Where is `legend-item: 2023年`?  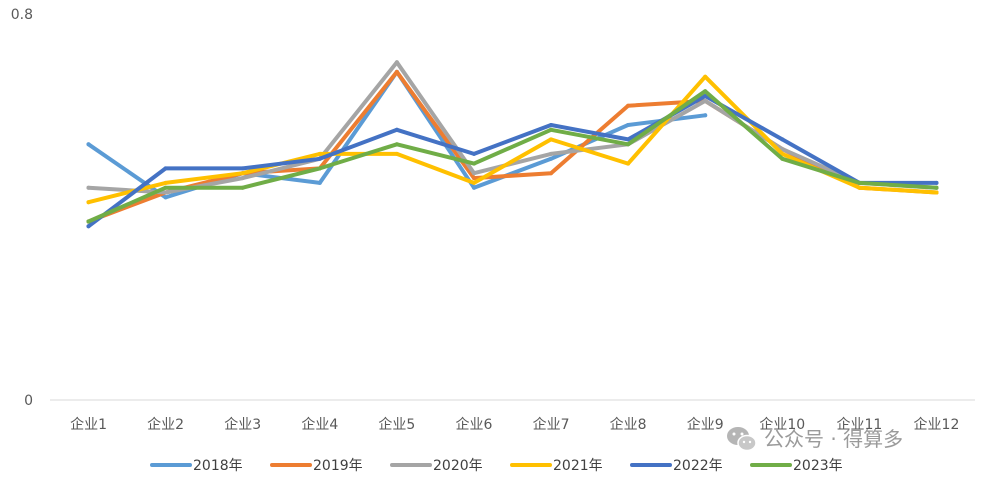
legend-item: 2023年 is located at coordinates (796, 466).